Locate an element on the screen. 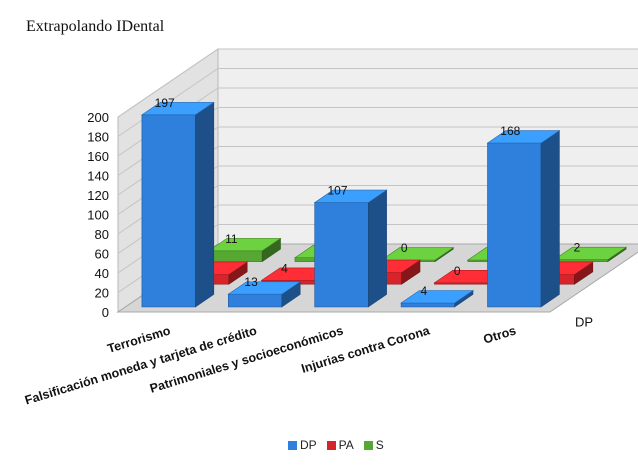 Image resolution: width=638 pixels, height=472 pixels. bar-DP-4: 168 is located at coordinates (523, 216).